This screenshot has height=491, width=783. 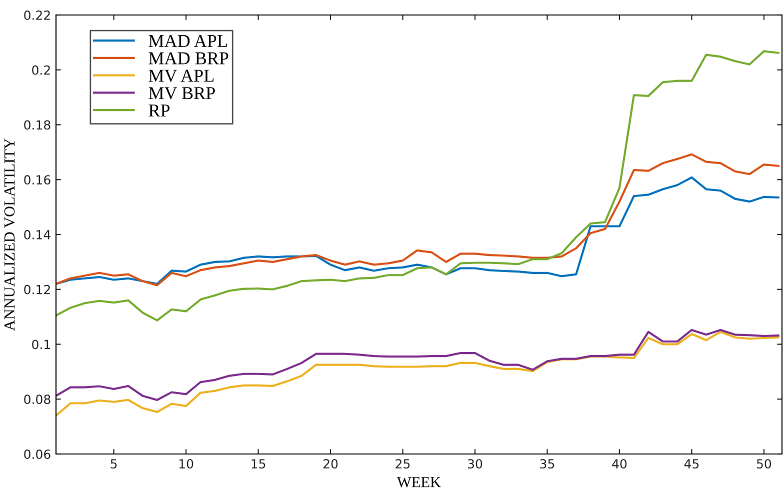 What do you see at coordinates (187, 40) in the screenshot?
I see `legend-label: MAD APL` at bounding box center [187, 40].